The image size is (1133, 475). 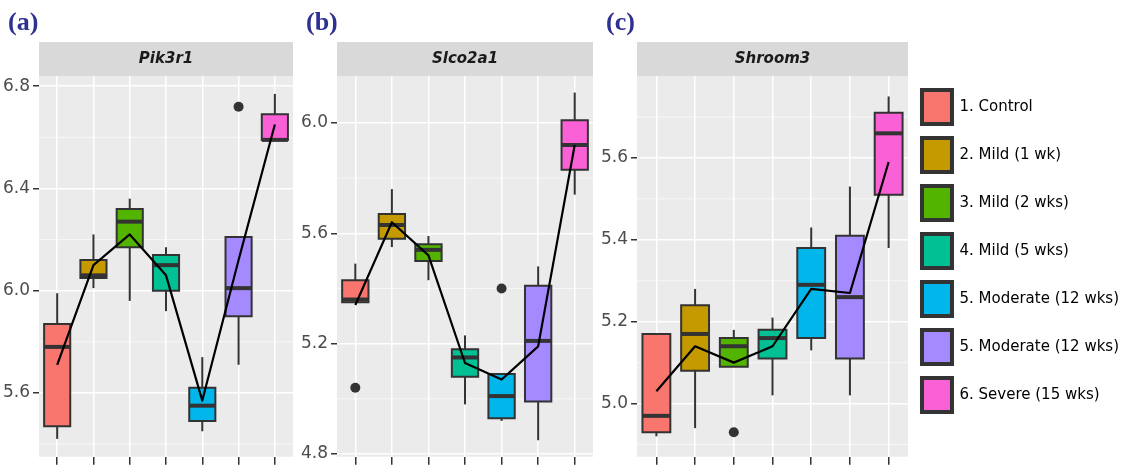 I want to click on chart-title: (b), so click(x=322, y=22).